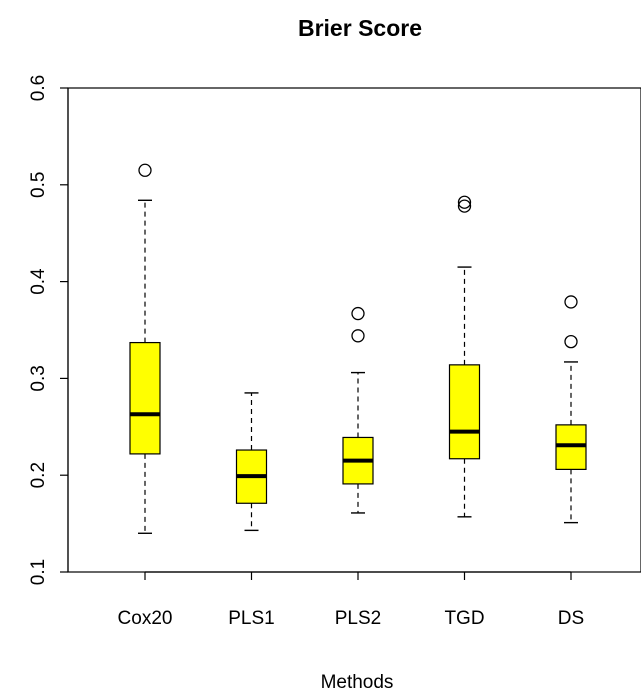 This screenshot has height=691, width=641. What do you see at coordinates (360, 28) in the screenshot?
I see `chart-title: Brier Score` at bounding box center [360, 28].